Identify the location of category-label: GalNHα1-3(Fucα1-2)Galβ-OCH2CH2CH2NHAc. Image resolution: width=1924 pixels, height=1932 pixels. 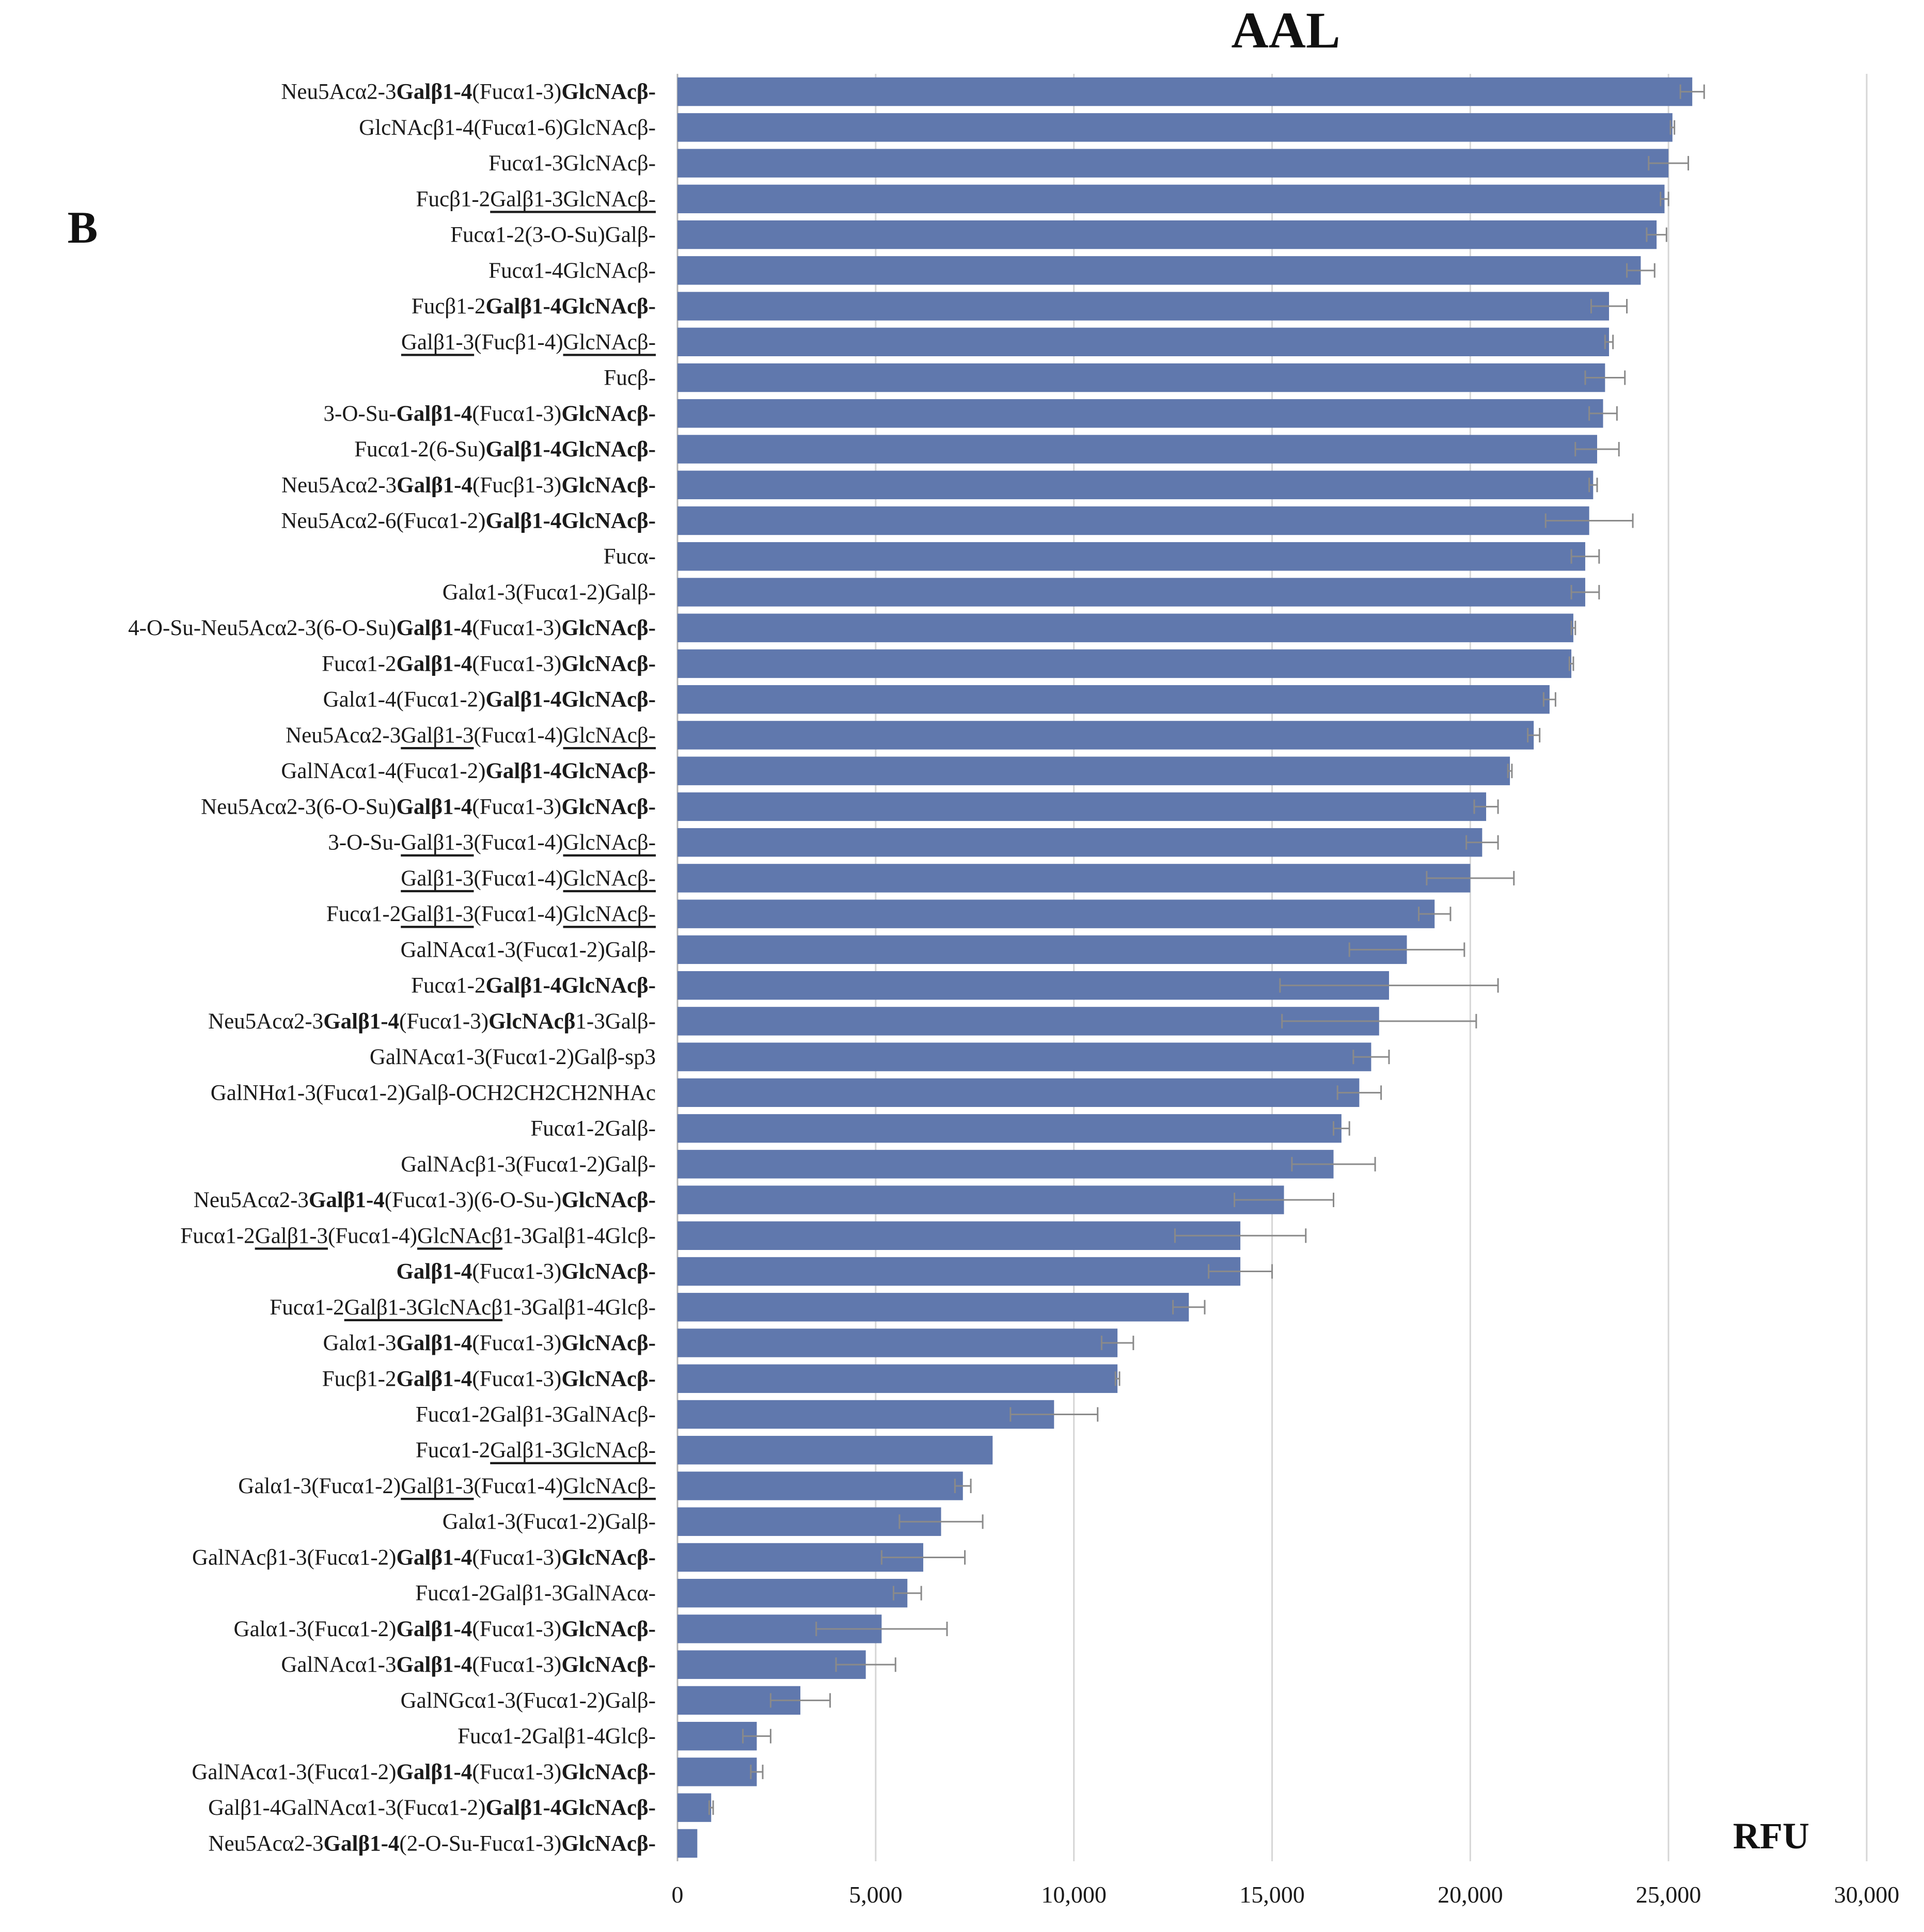
(433, 1093).